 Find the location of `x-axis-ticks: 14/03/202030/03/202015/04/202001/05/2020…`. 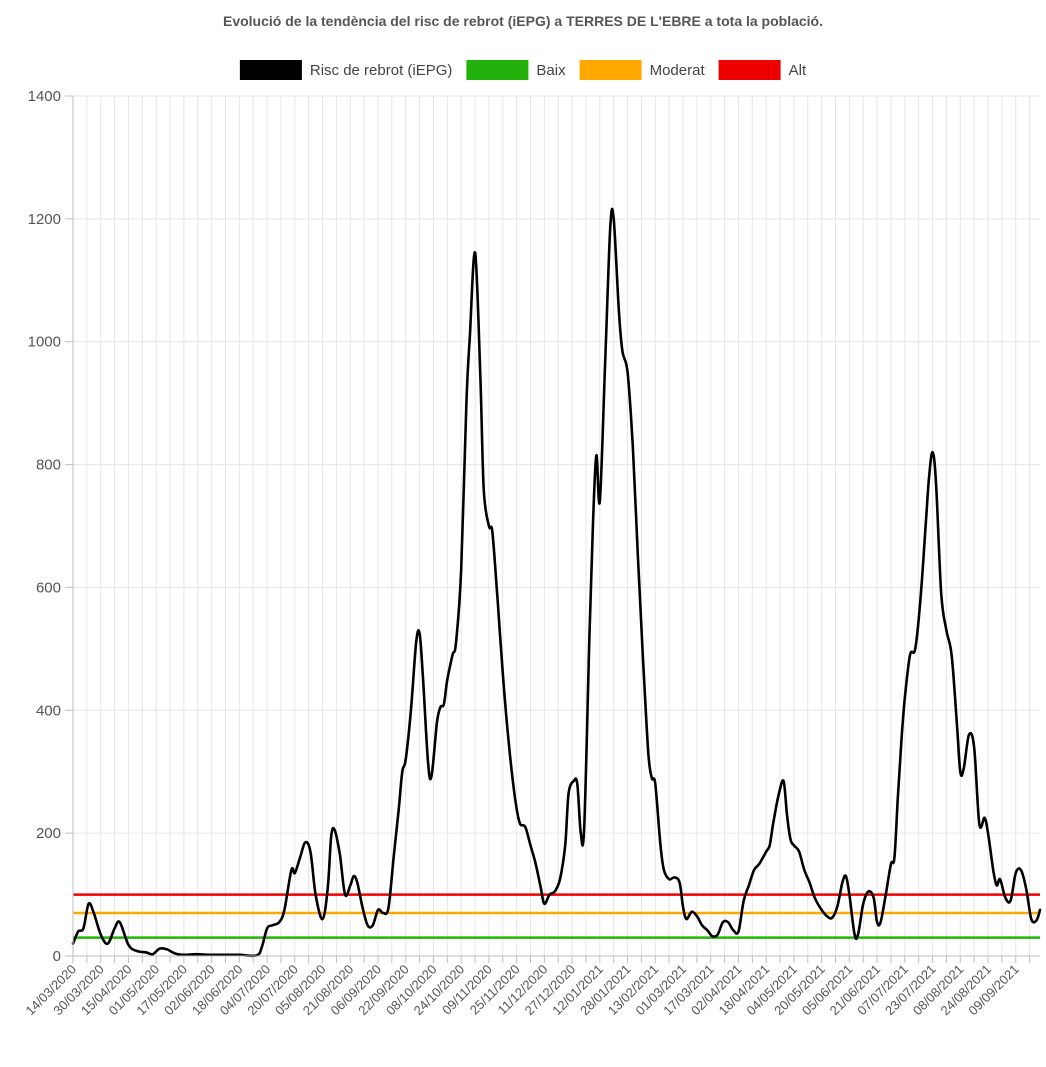

x-axis-ticks: 14/03/202030/03/202015/04/202001/05/2020… is located at coordinates (526, 987).